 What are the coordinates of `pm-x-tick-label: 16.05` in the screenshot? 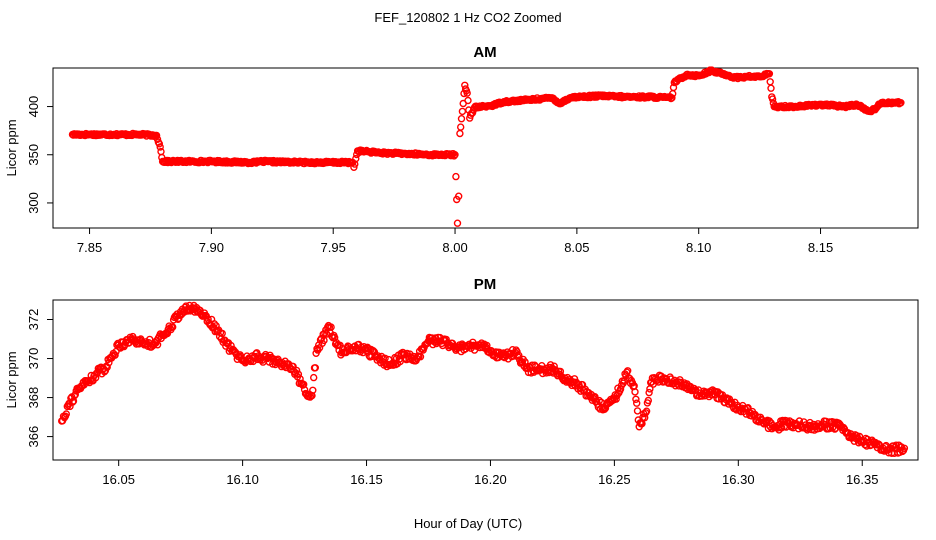 It's located at (118, 479).